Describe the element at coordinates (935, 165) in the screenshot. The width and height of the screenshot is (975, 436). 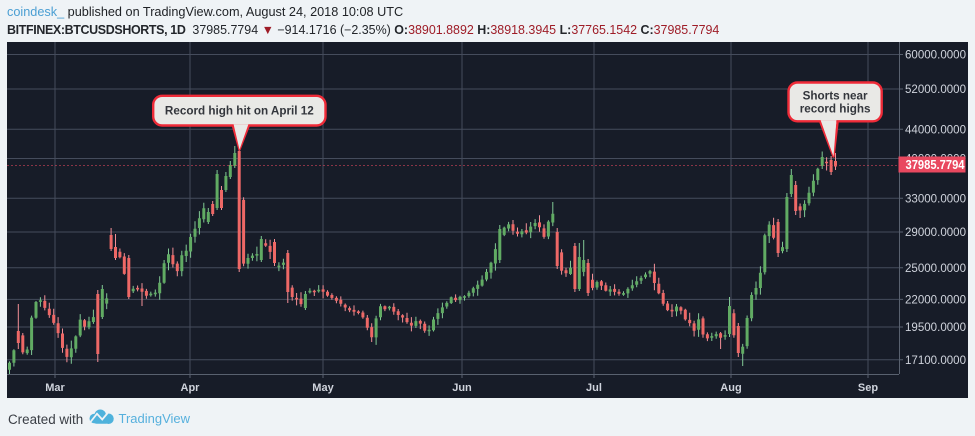
I see `svg-text: 37985.7794` at that location.